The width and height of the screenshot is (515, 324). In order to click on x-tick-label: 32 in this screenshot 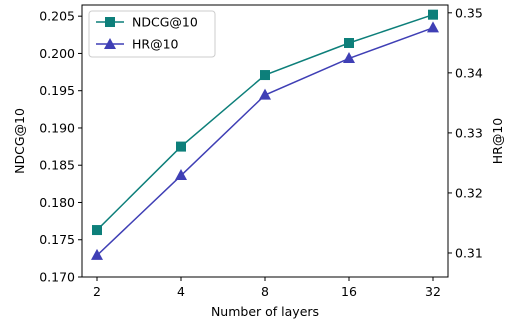, I will do `click(433, 291)`.